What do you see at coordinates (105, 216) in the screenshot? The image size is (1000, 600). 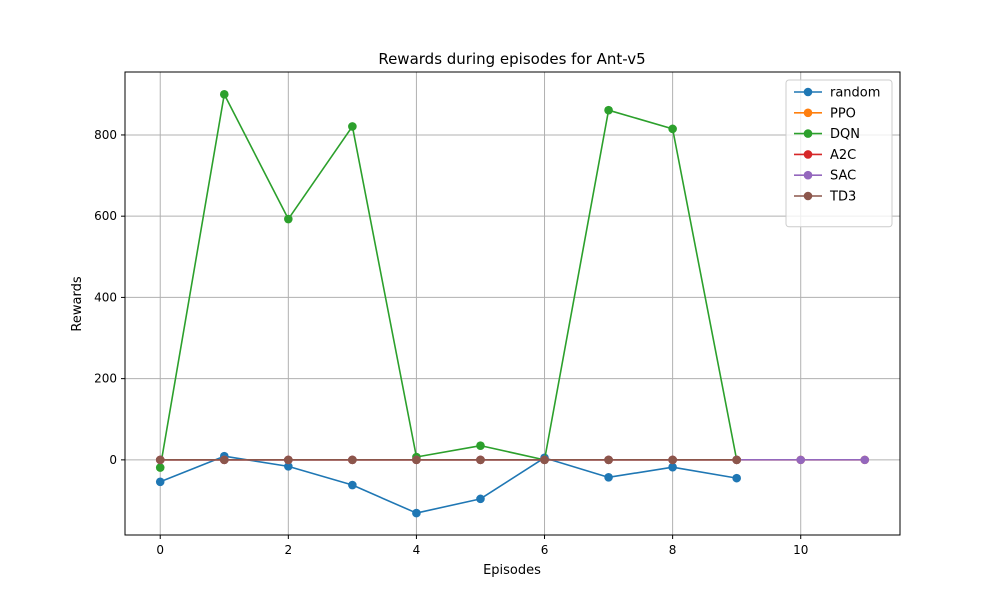 I see `y-tick-label: 600` at bounding box center [105, 216].